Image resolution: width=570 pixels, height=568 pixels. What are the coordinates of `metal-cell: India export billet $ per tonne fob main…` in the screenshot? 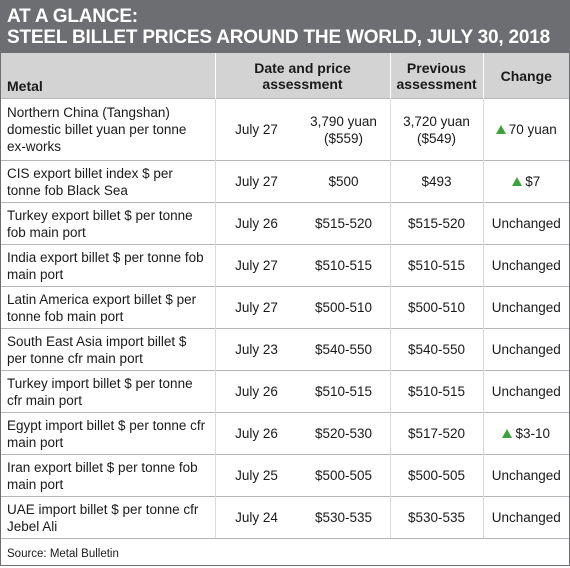 It's located at (108, 265).